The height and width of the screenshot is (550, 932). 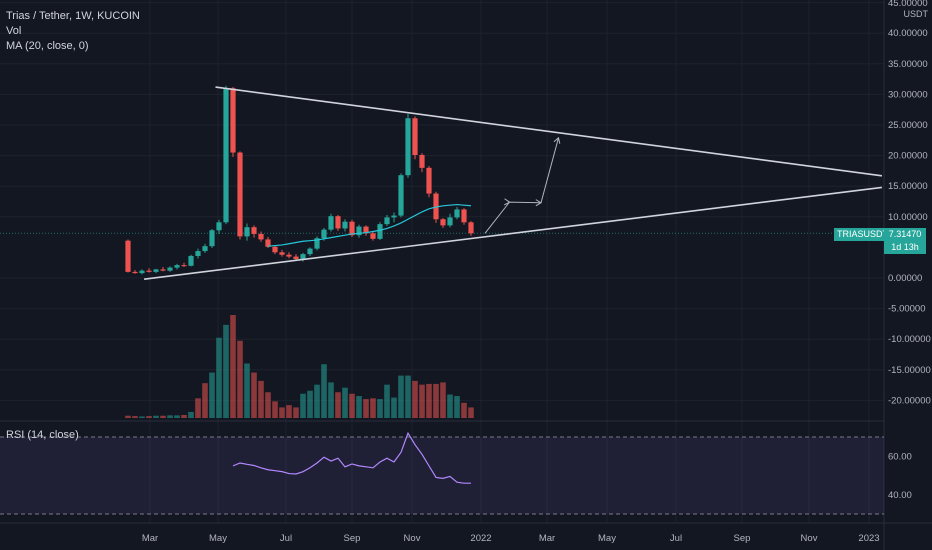 I want to click on rsi-tick-label: 60.00, so click(x=900, y=456).